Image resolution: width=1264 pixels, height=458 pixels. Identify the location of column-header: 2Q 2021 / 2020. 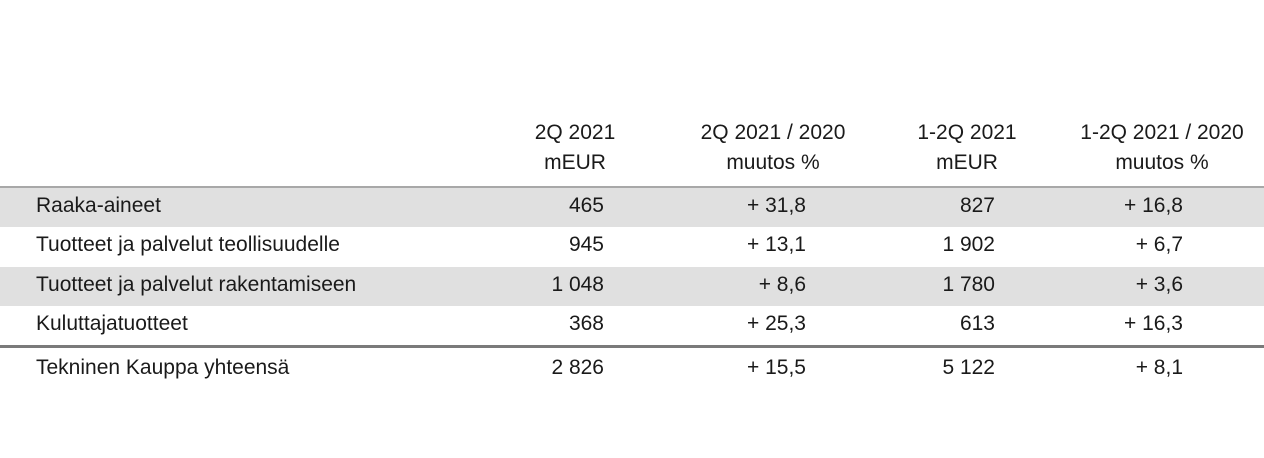
(773, 132).